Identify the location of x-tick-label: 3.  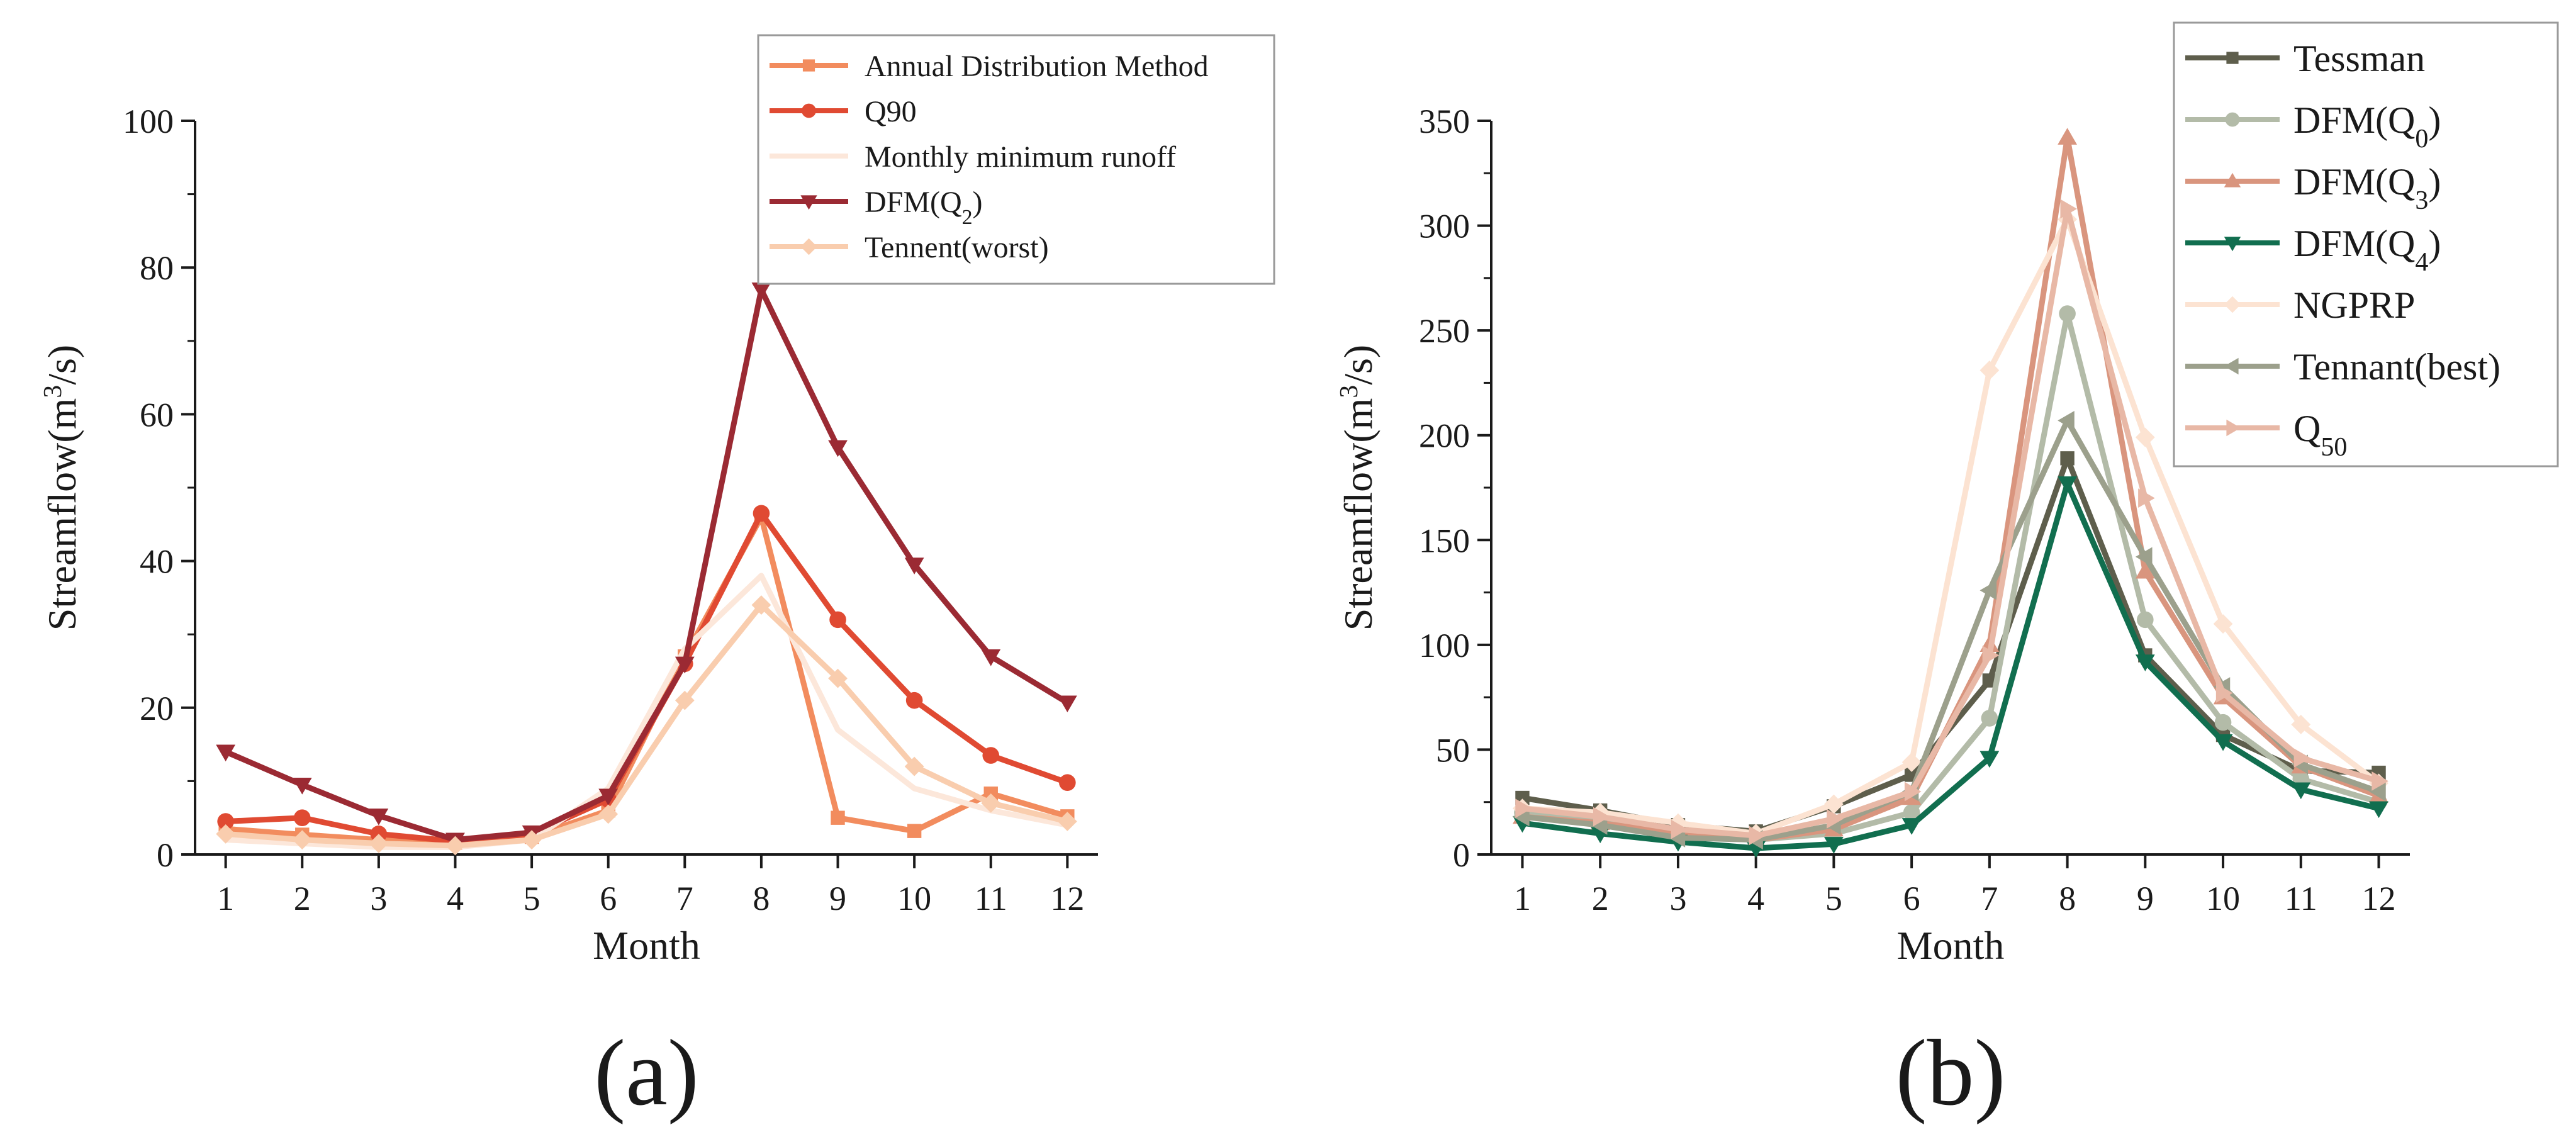
(378, 898).